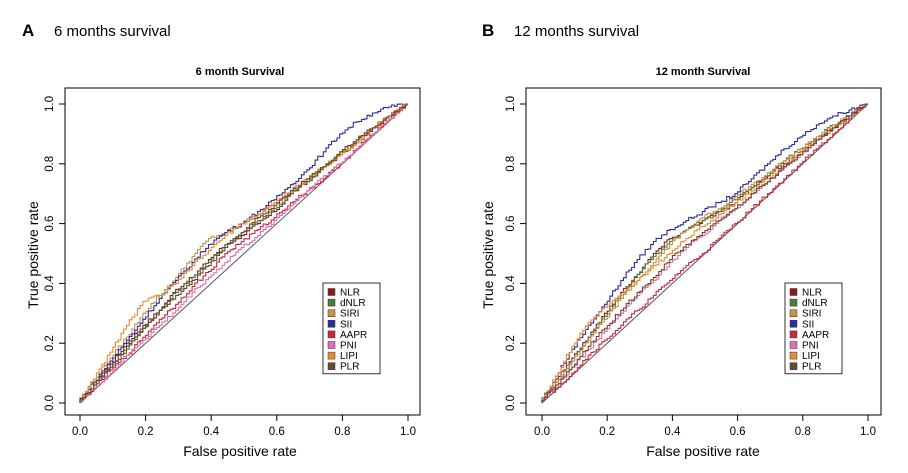 This screenshot has width=908, height=473. Describe the element at coordinates (240, 451) in the screenshot. I see `x-axis-label-a: False positive rate` at that location.